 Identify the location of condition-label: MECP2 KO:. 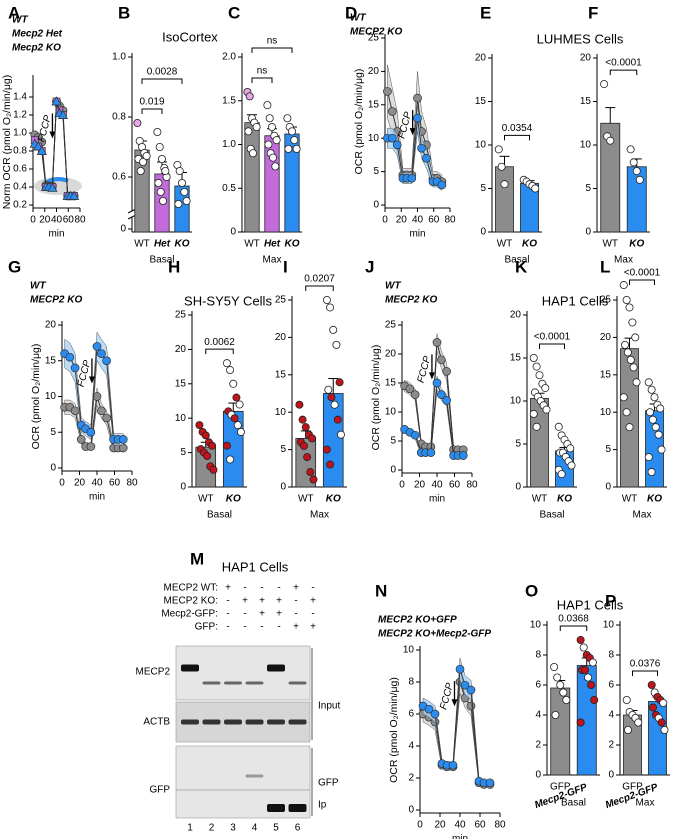
(191, 601).